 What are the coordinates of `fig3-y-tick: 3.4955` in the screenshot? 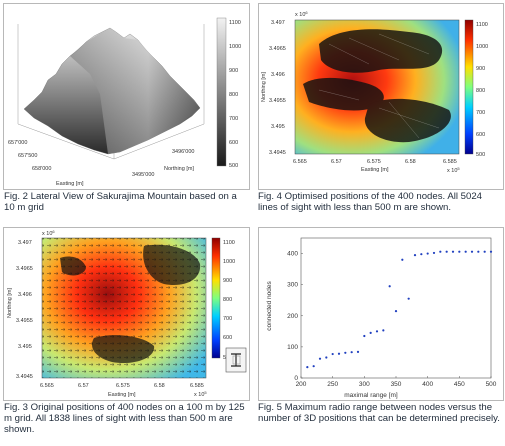 It's located at (24, 321).